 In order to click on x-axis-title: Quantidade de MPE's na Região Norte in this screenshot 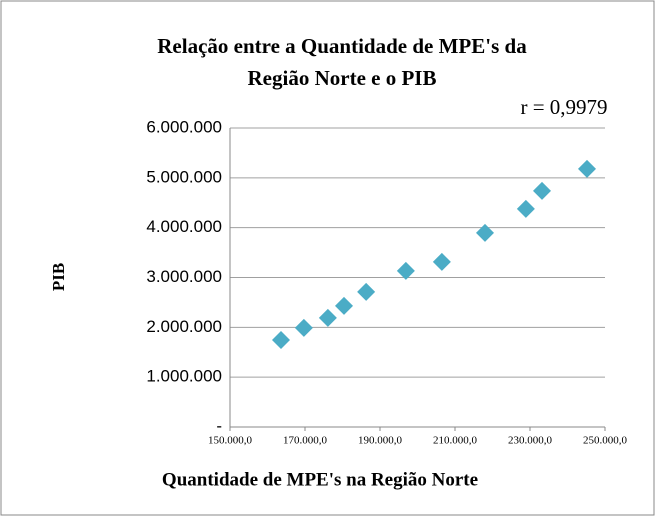, I will do `click(320, 479)`.